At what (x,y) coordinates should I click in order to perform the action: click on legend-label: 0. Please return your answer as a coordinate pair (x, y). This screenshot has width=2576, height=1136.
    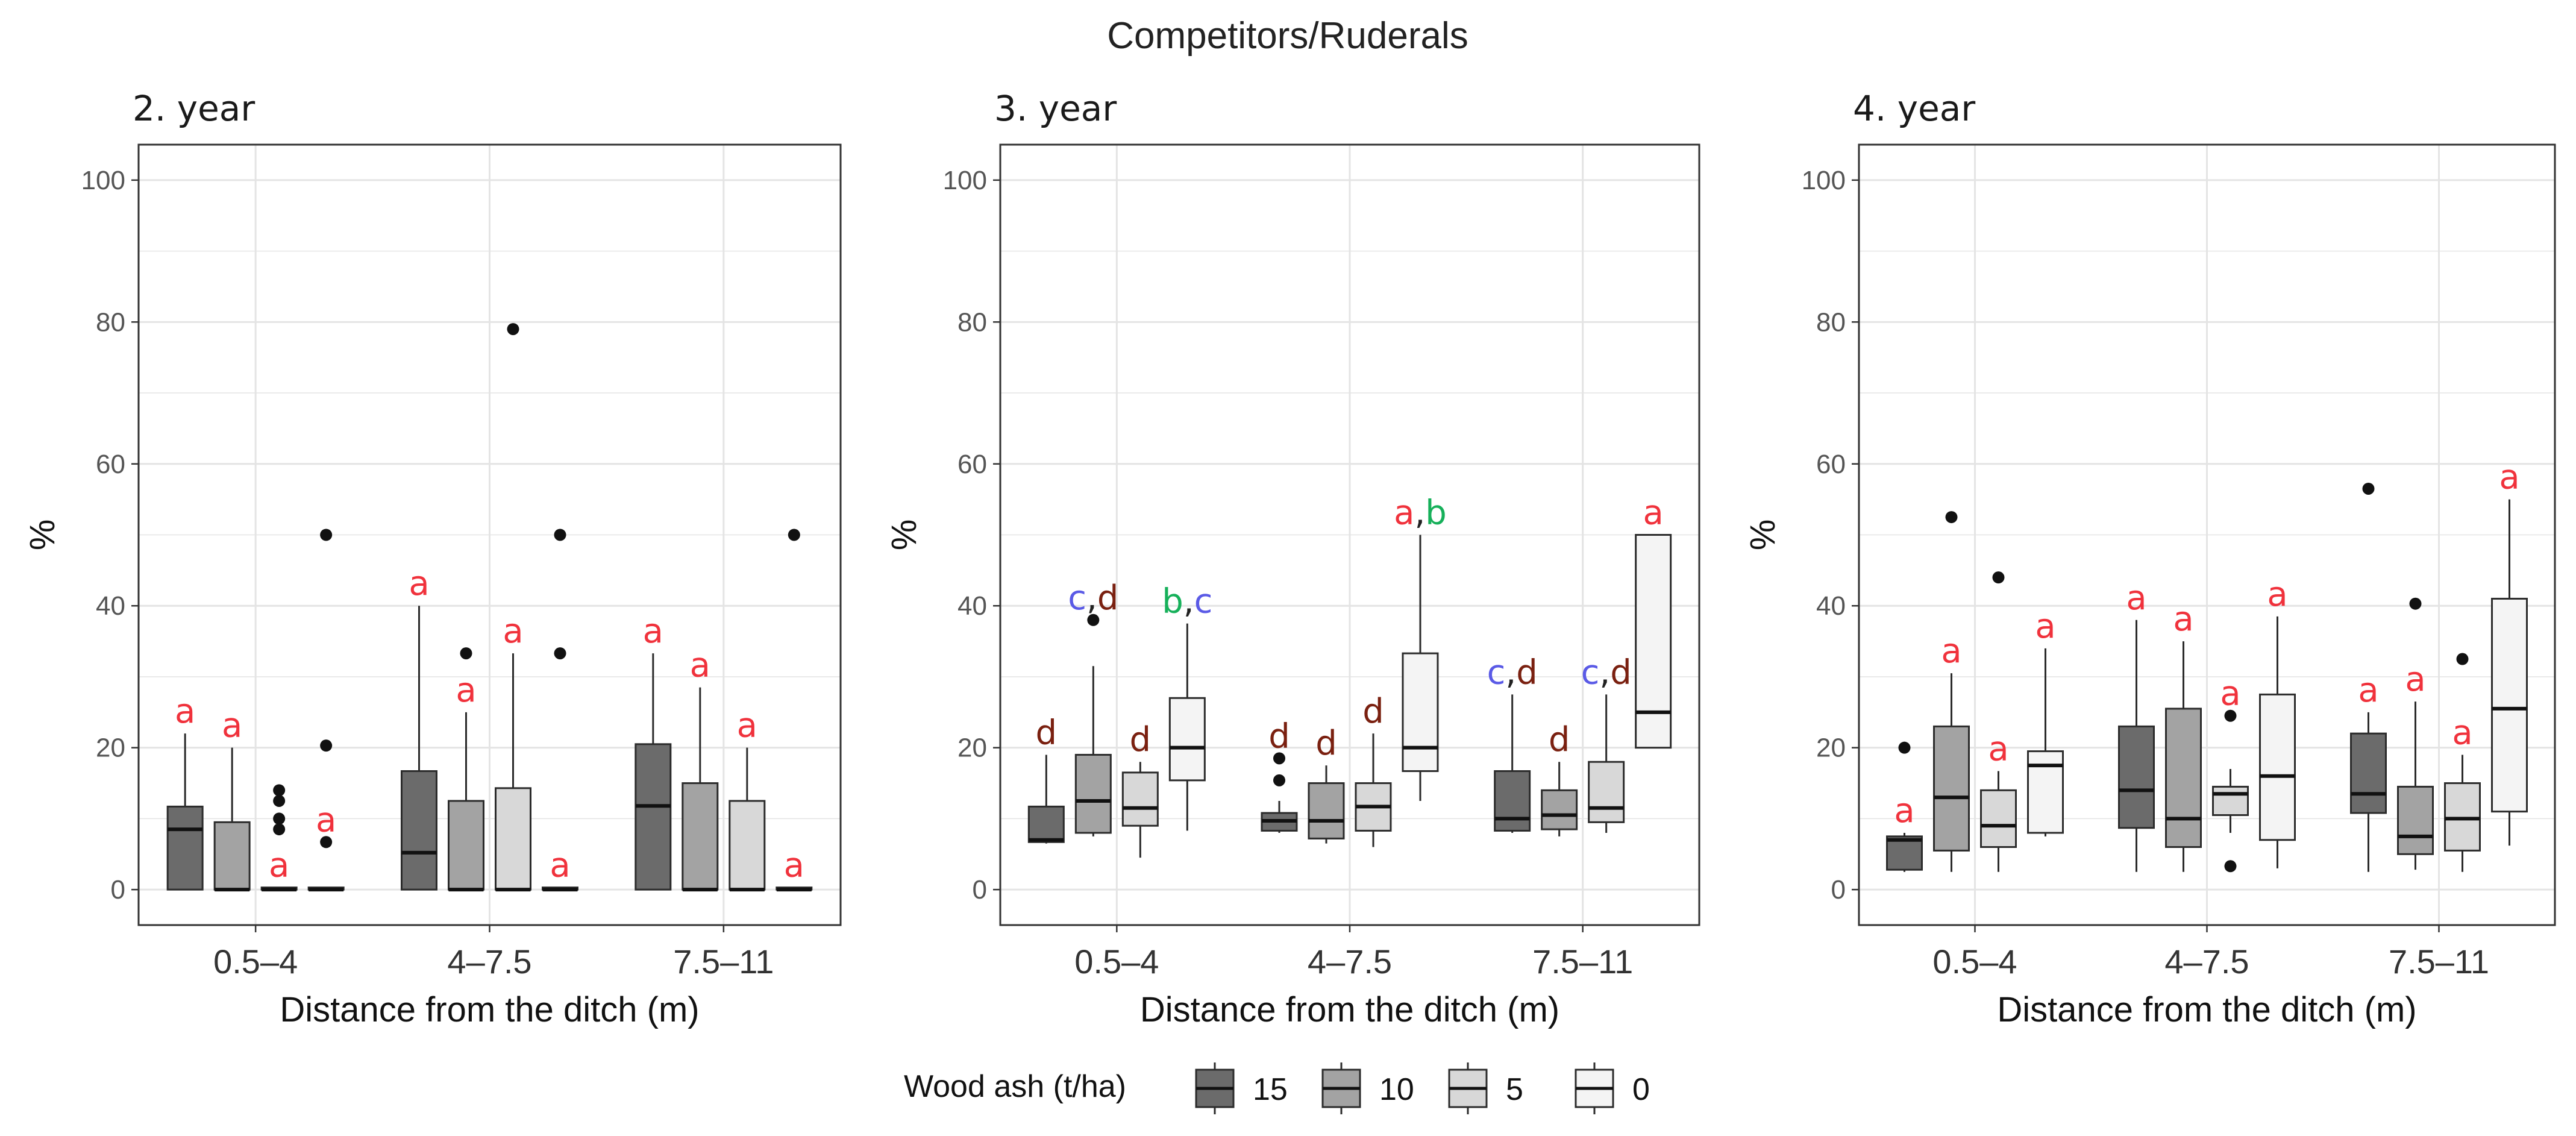
    Looking at the image, I should click on (1641, 1089).